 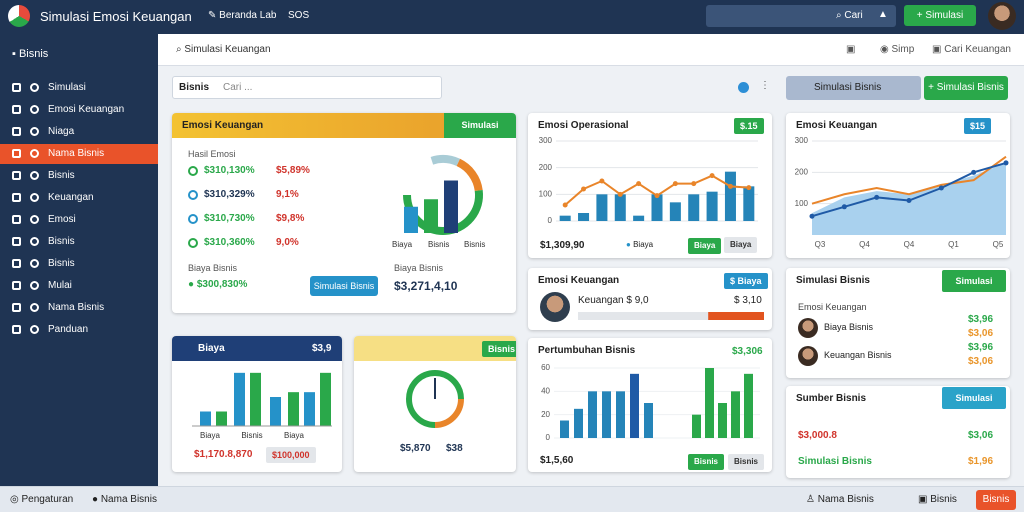 I want to click on footer-link: ● Nama Bisnis, so click(x=124, y=499).